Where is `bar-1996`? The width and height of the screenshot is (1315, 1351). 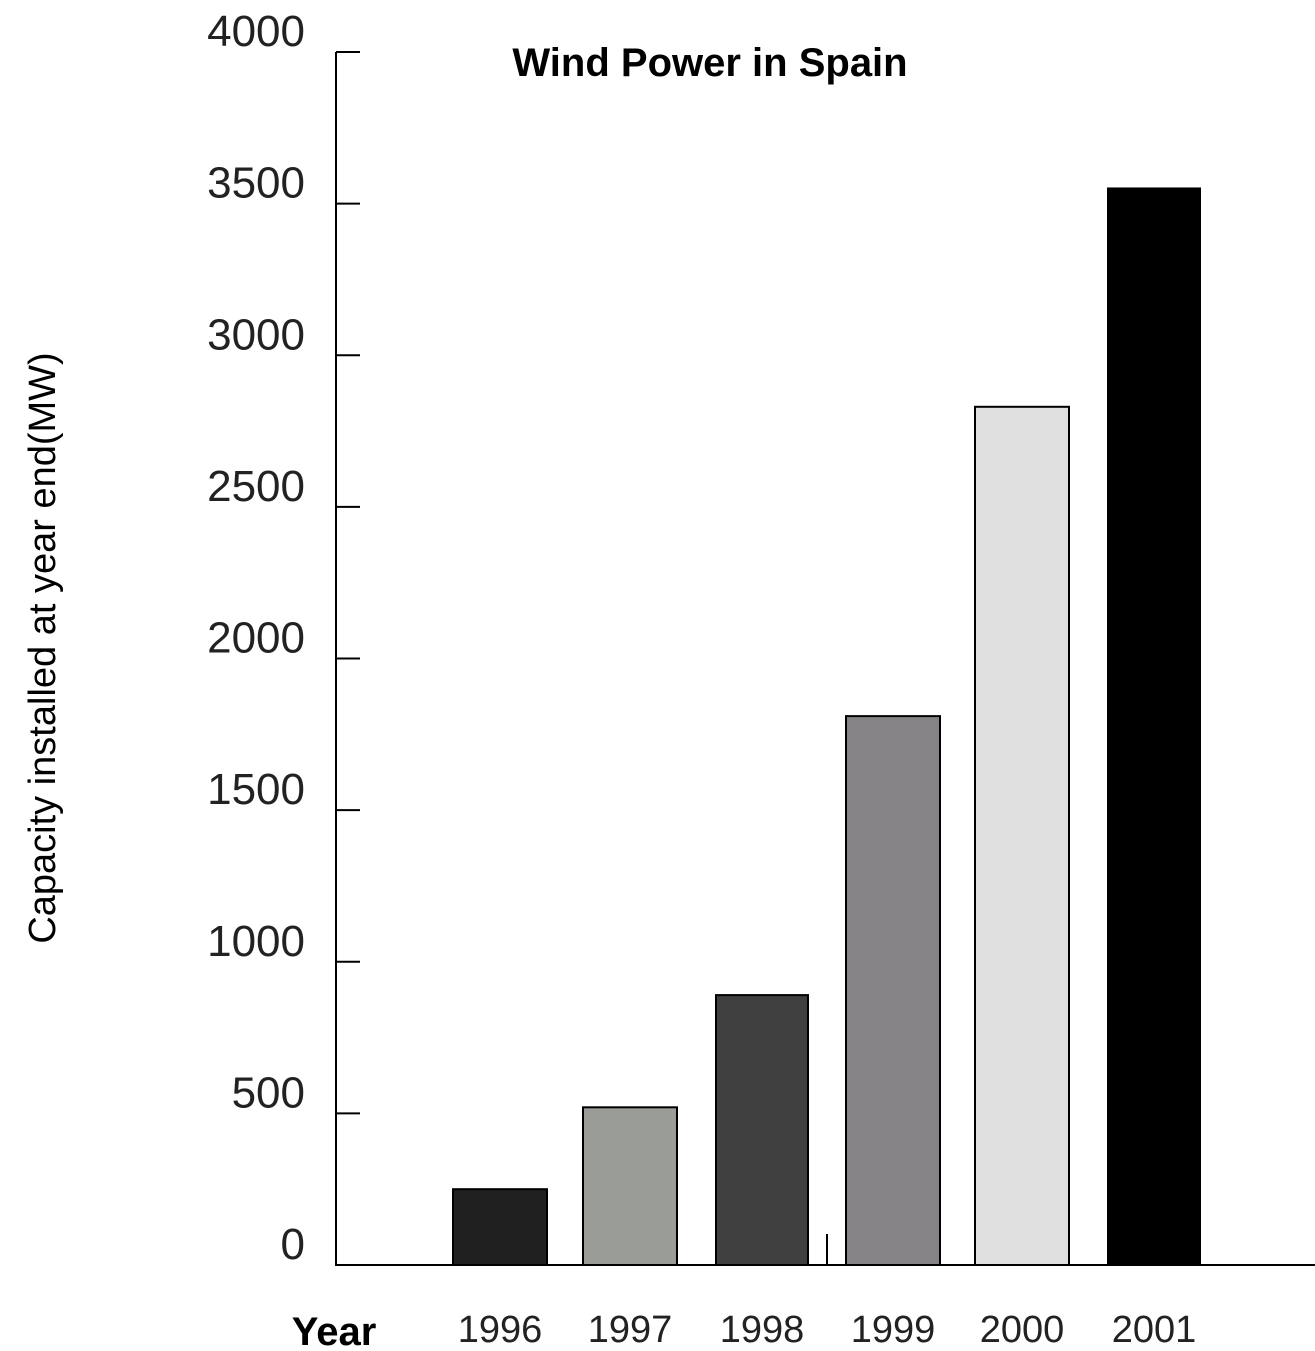
bar-1996 is located at coordinates (500, 1227).